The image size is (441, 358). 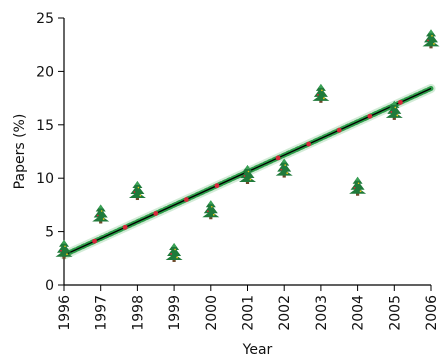 What do you see at coordinates (395, 313) in the screenshot?
I see `x-tick-label: 2005` at bounding box center [395, 313].